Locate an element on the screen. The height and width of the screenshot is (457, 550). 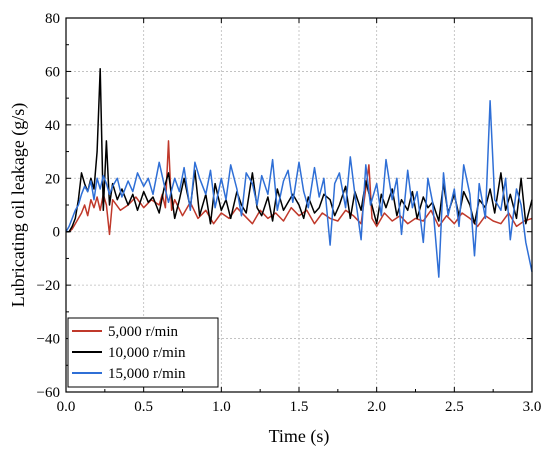
y-tick-label: 40 is located at coordinates (52, 126).